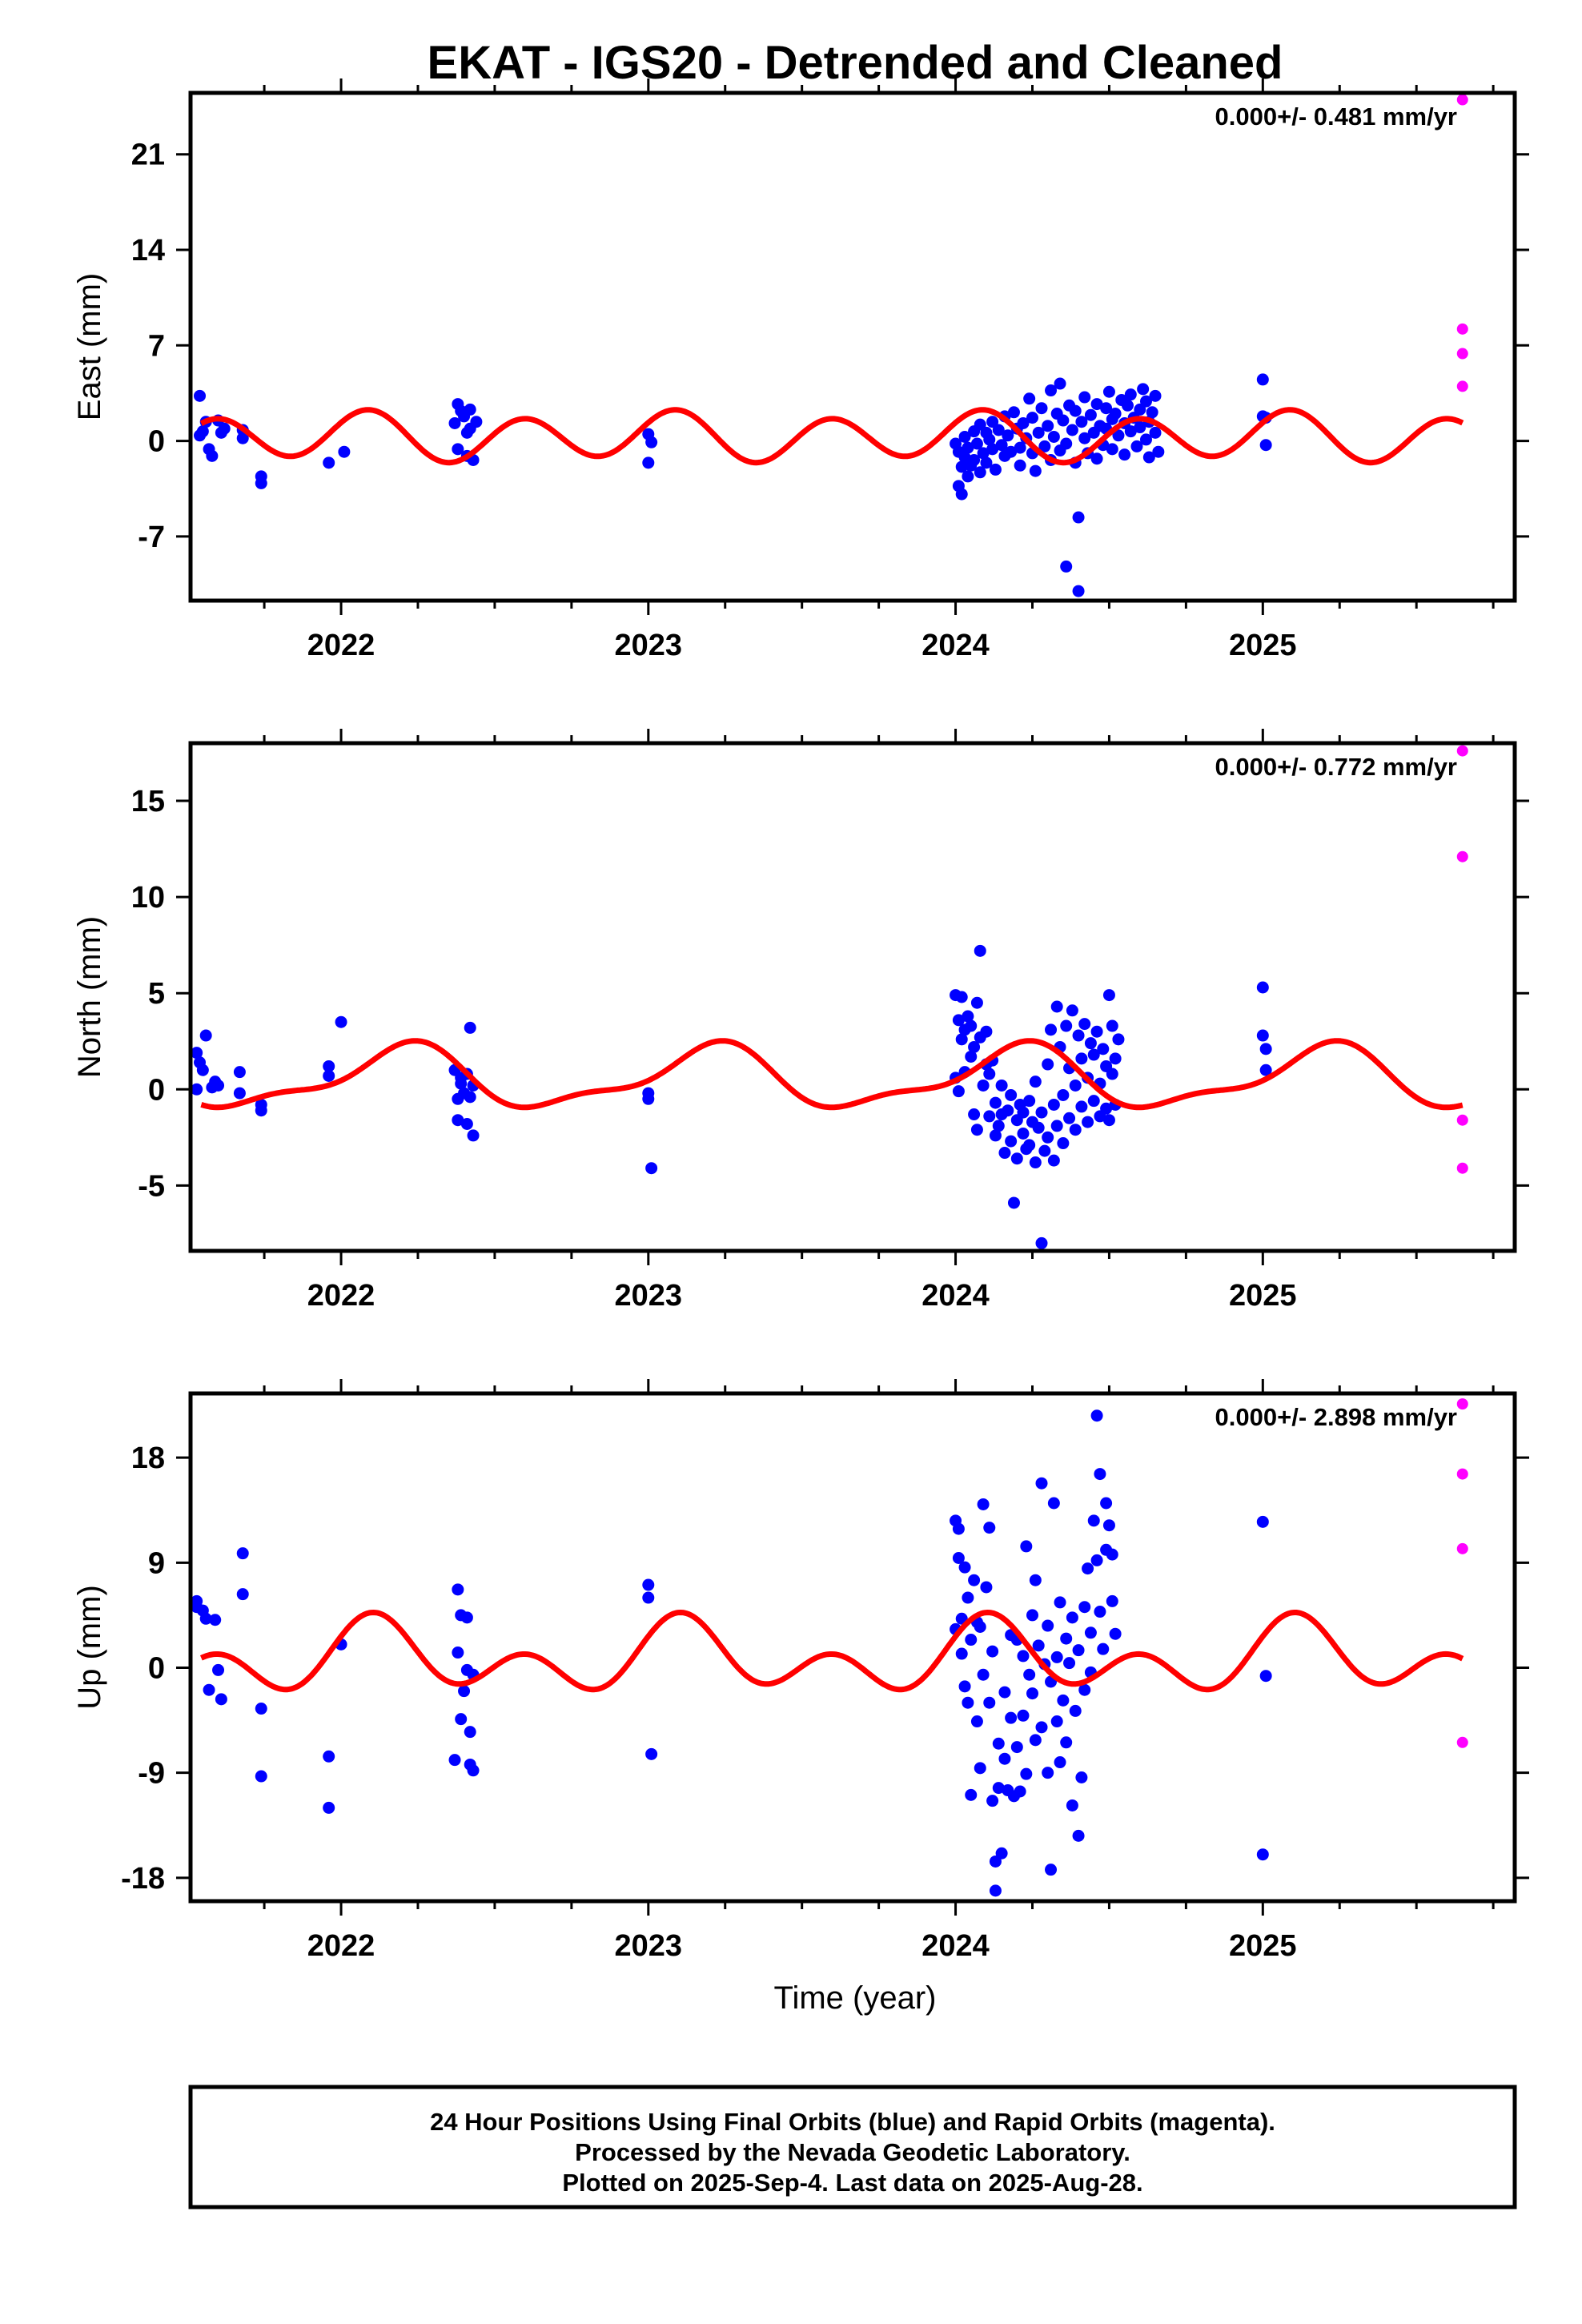  I want to click on east-y-axis-title: East (mm), so click(89, 346).